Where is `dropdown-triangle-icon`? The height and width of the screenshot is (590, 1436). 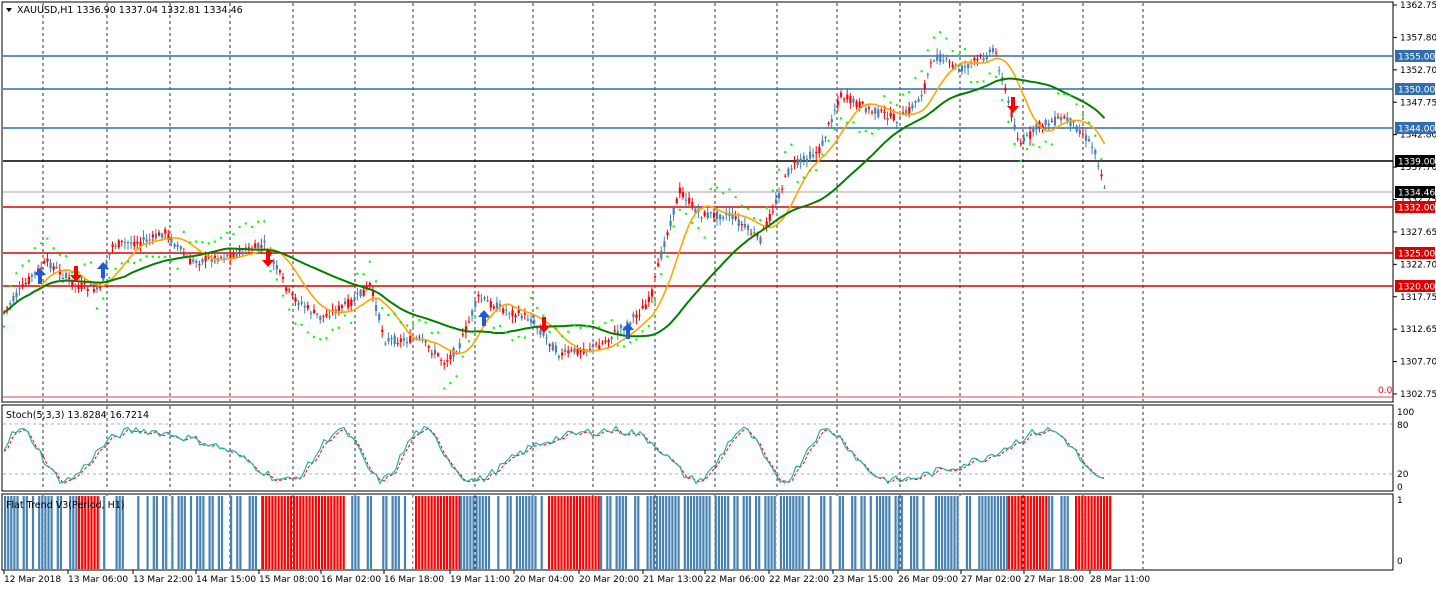 dropdown-triangle-icon is located at coordinates (9, 10).